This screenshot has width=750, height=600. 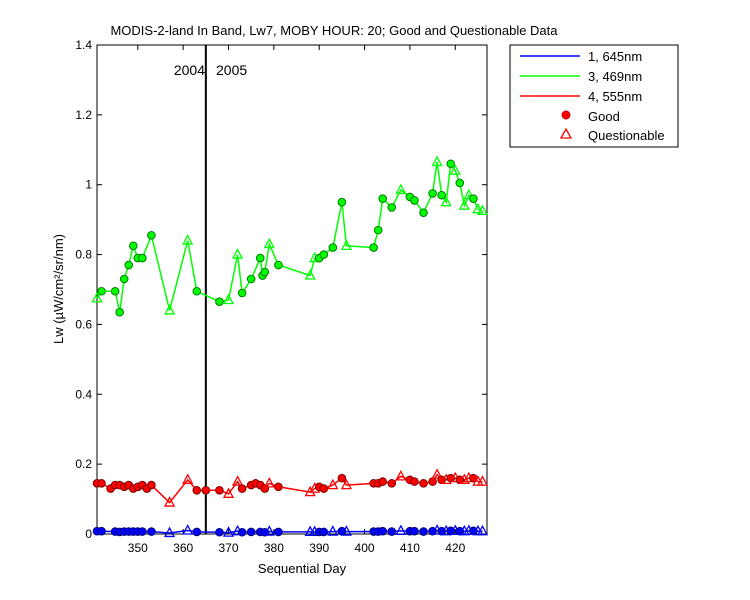 I want to click on legend-label-questionable: Questionable, so click(x=626, y=135).